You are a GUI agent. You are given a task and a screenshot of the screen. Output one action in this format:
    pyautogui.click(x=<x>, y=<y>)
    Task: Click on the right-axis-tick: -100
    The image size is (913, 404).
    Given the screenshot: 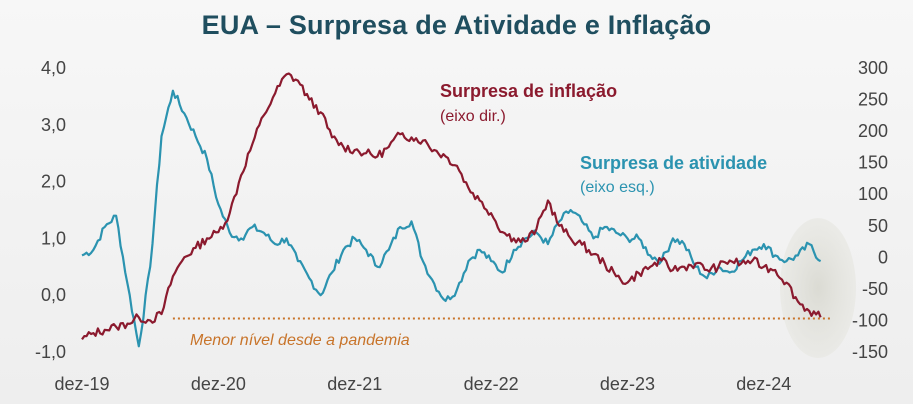 What is the action you would take?
    pyautogui.click(x=870, y=320)
    